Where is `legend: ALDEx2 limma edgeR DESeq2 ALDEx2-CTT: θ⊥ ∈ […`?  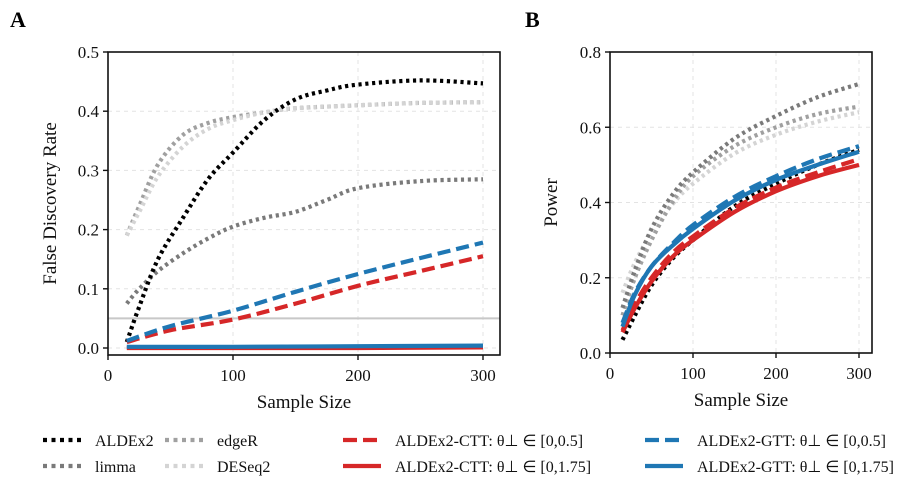
legend: ALDEx2 limma edgeR DESeq2 ALDEx2-CTT: θ⊥ ∈ [… is located at coordinates (468, 454).